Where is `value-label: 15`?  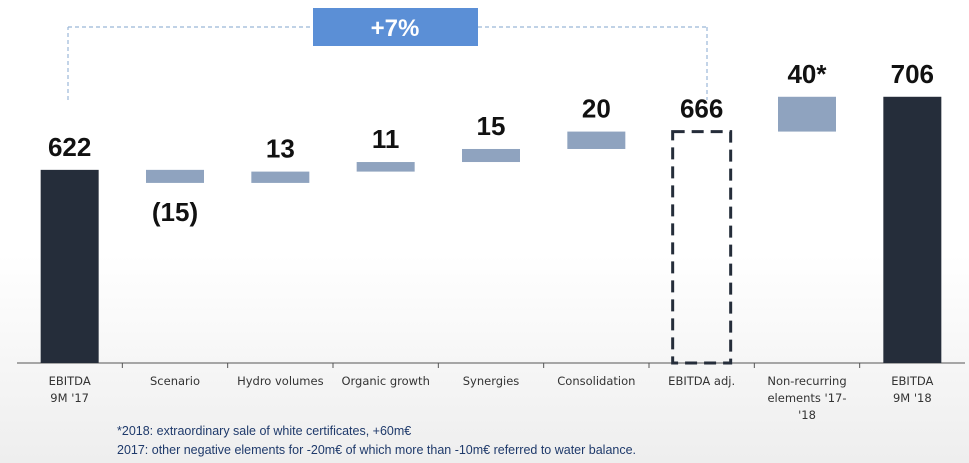 value-label: 15 is located at coordinates (491, 126).